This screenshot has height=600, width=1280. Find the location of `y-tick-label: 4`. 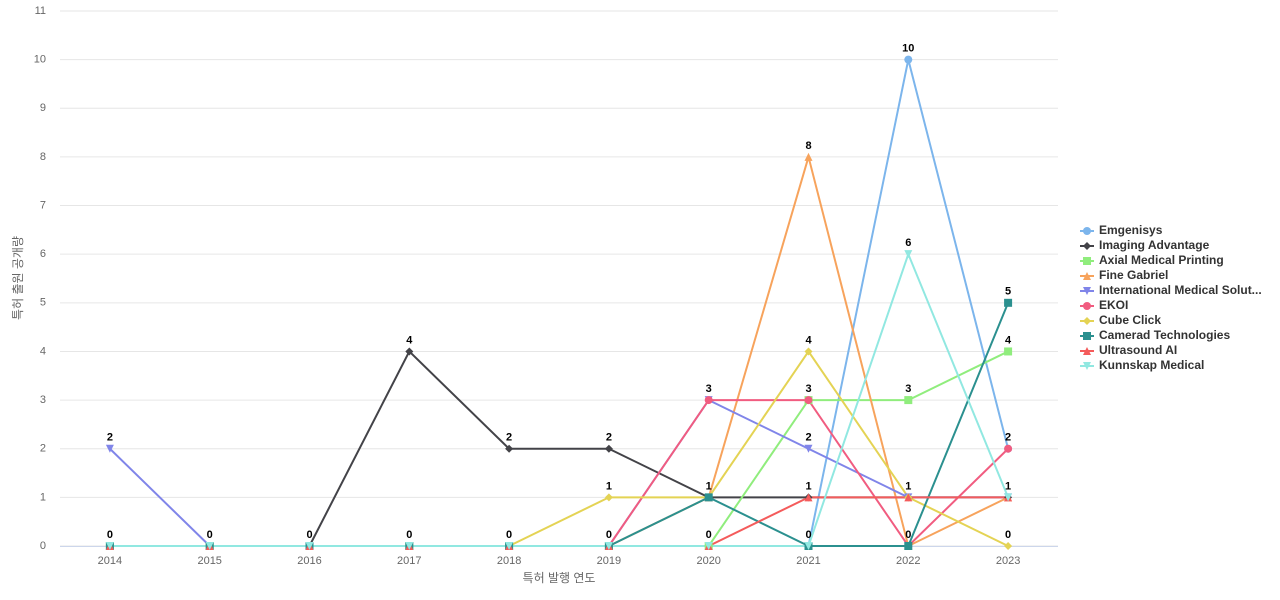

y-tick-label: 4 is located at coordinates (43, 351).